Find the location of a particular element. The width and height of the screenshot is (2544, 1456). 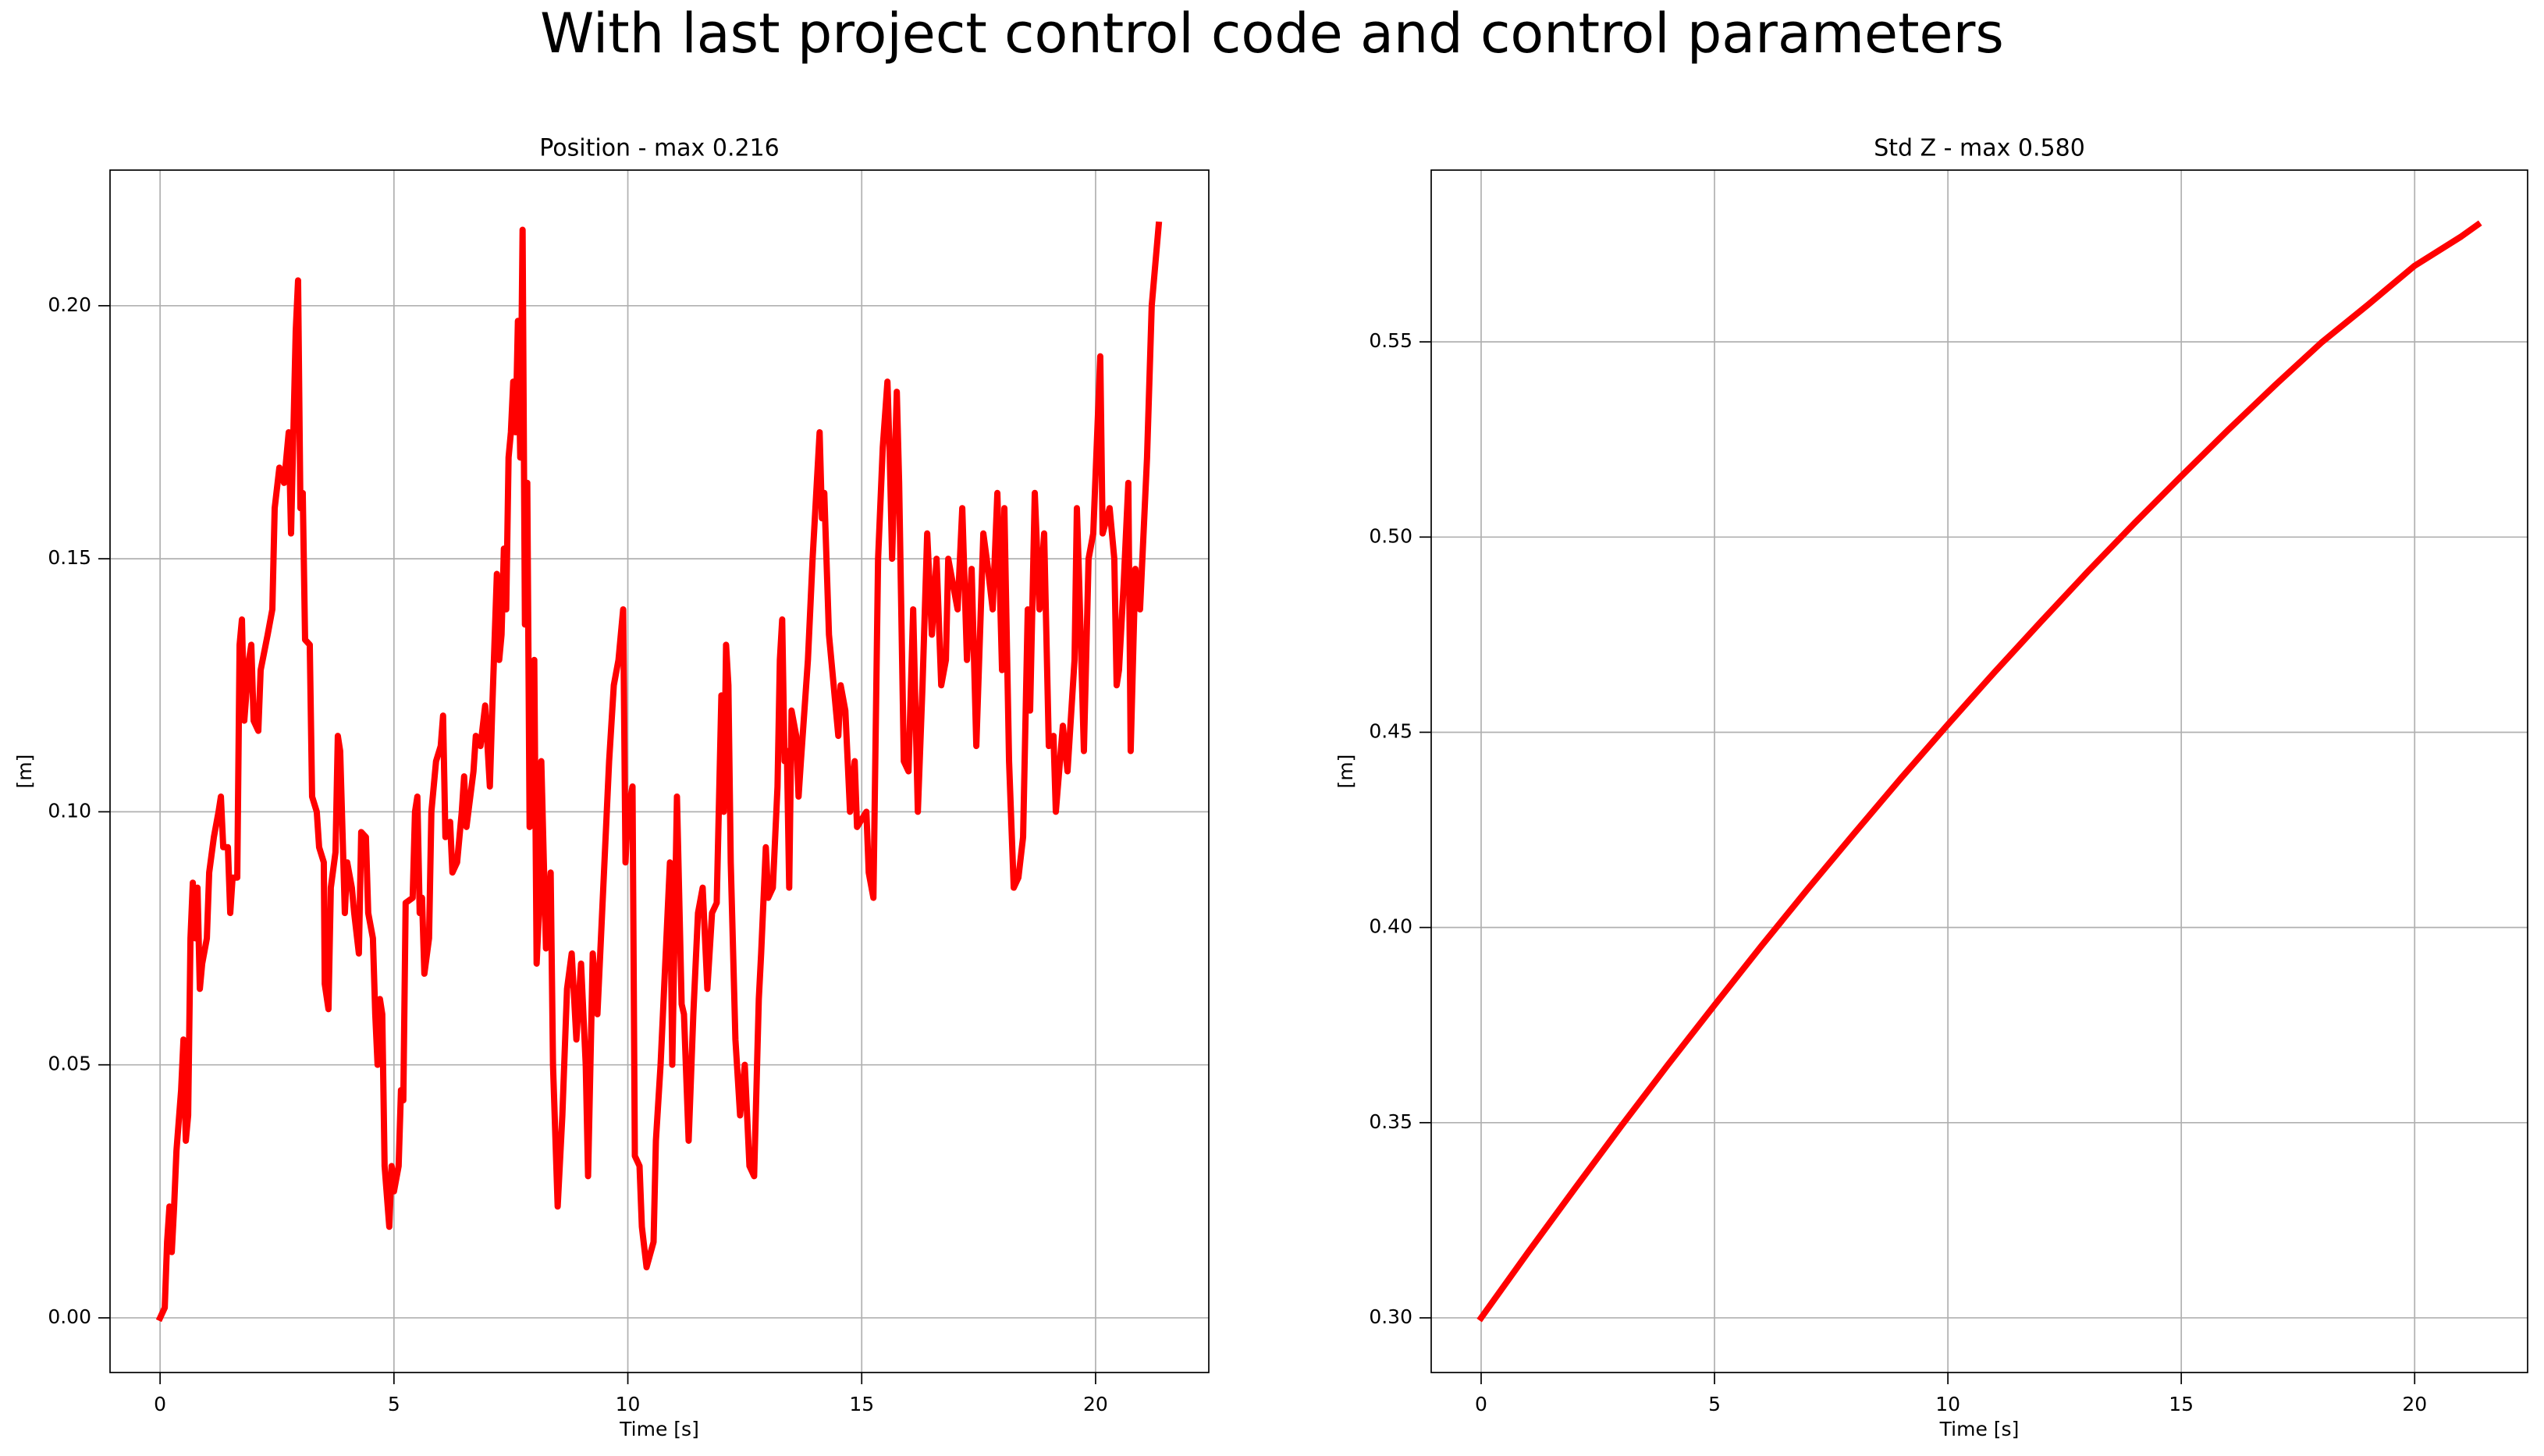

y-tick-label: 0.05 is located at coordinates (69, 1064).